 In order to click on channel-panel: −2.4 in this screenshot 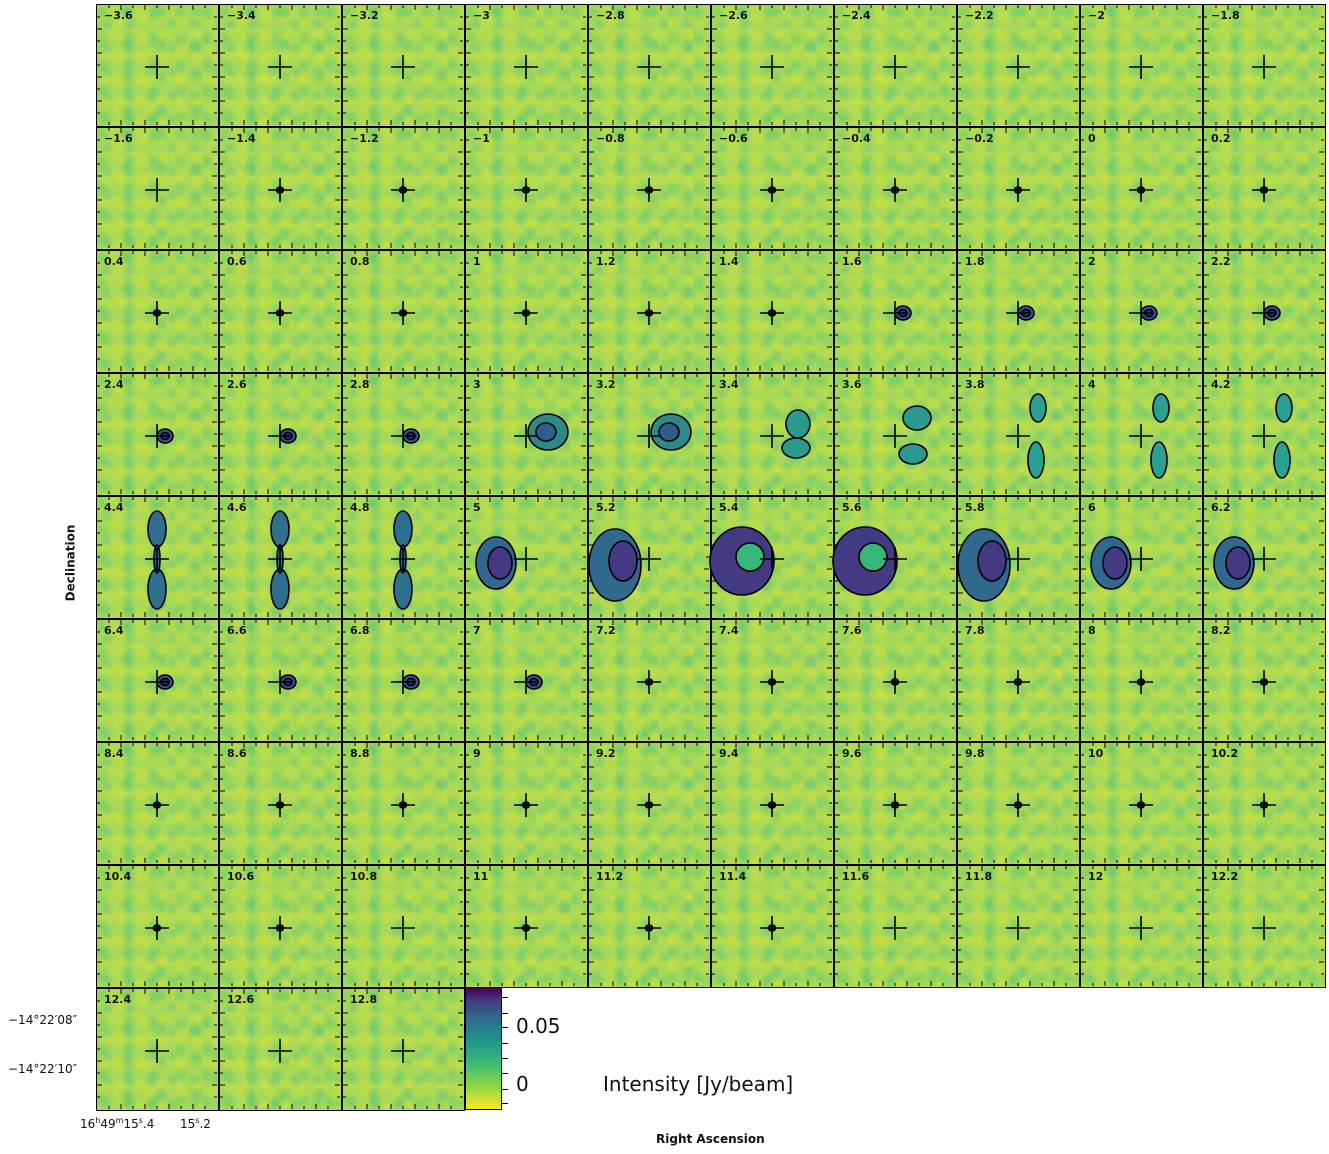, I will do `click(895, 65)`.